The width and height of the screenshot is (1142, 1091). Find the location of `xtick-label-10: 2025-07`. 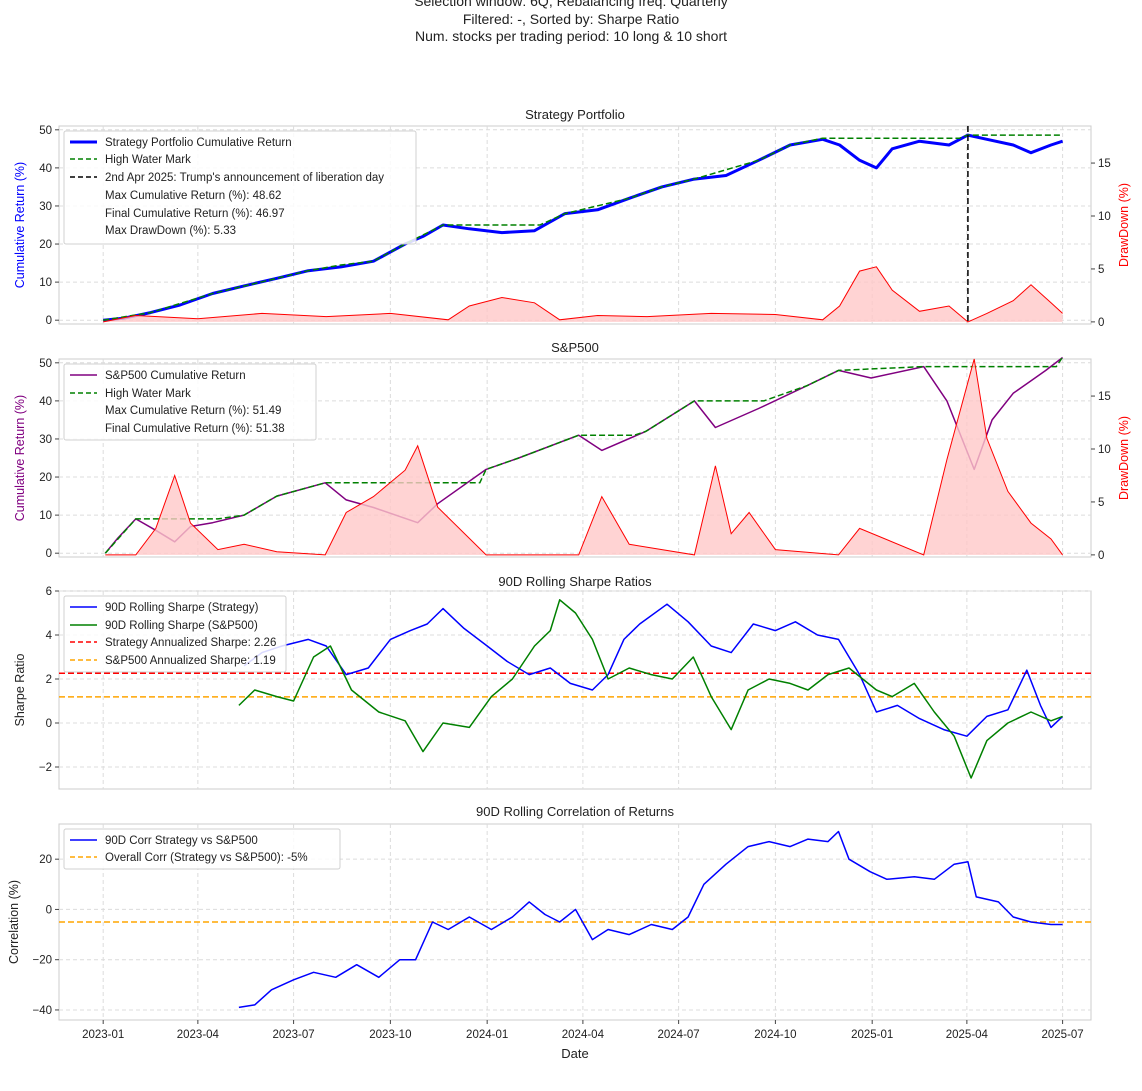

xtick-label-10: 2025-07 is located at coordinates (1062, 1035).